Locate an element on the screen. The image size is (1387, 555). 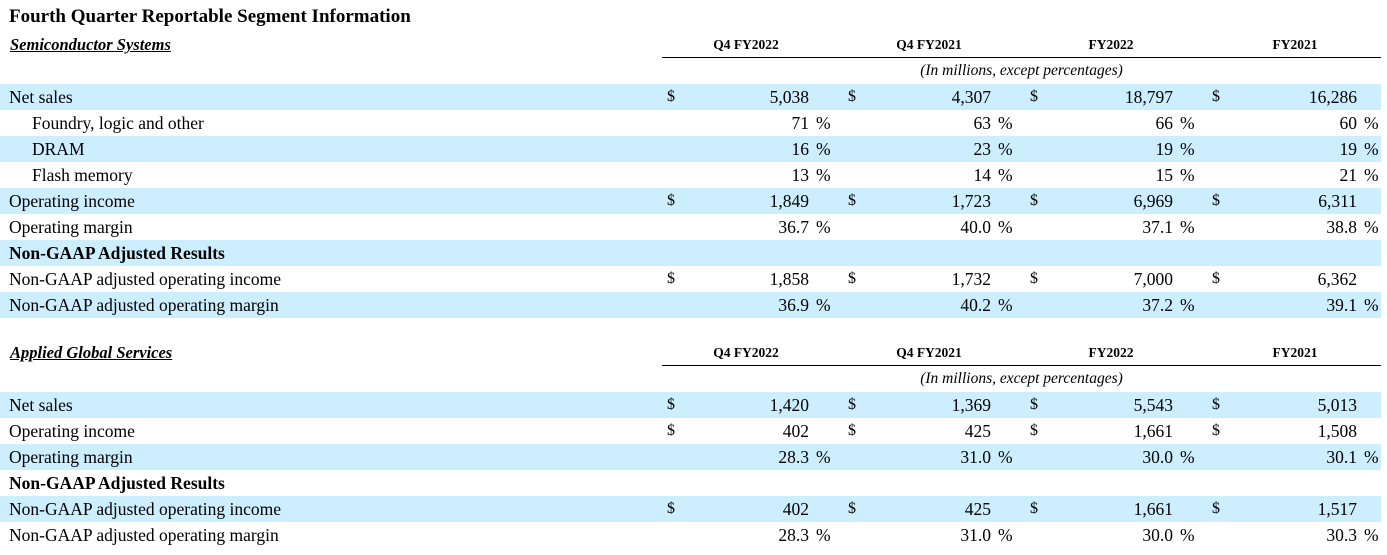
cell-value: 14 is located at coordinates (982, 175).